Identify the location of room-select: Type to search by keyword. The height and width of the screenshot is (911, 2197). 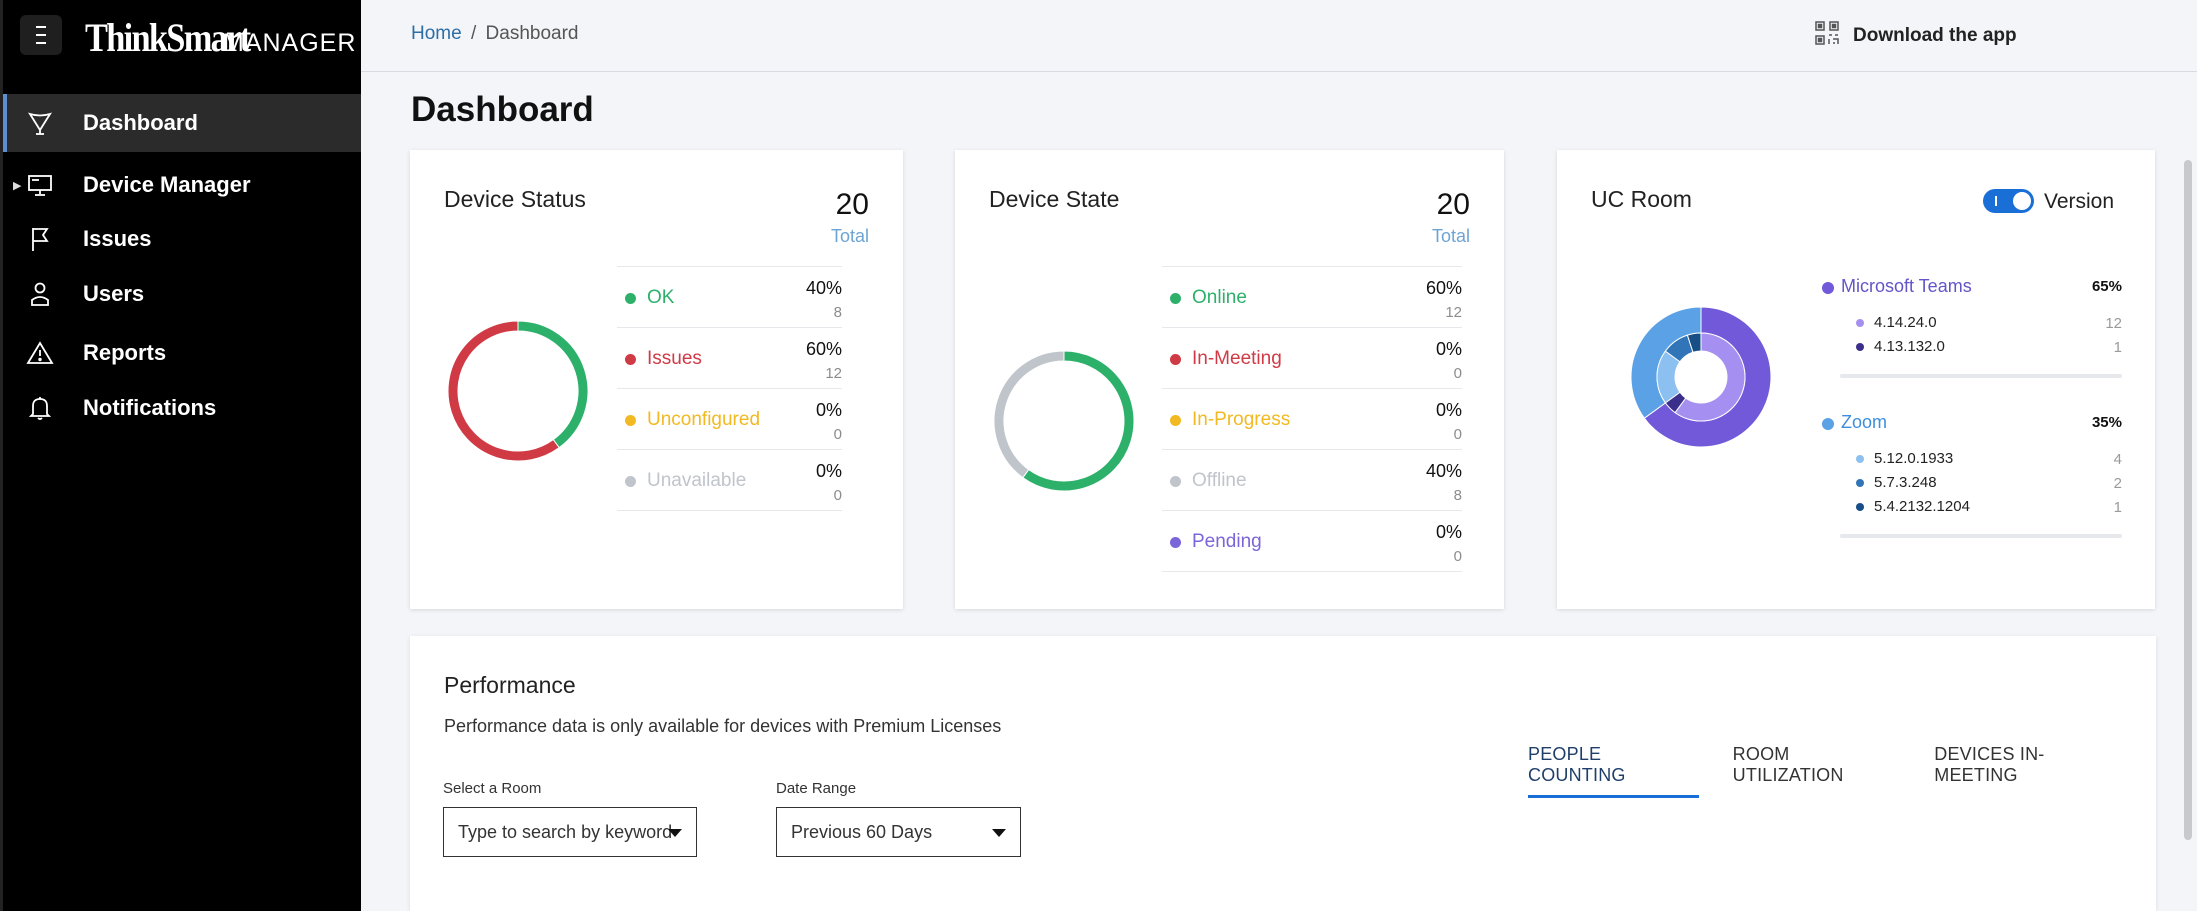
(570, 832).